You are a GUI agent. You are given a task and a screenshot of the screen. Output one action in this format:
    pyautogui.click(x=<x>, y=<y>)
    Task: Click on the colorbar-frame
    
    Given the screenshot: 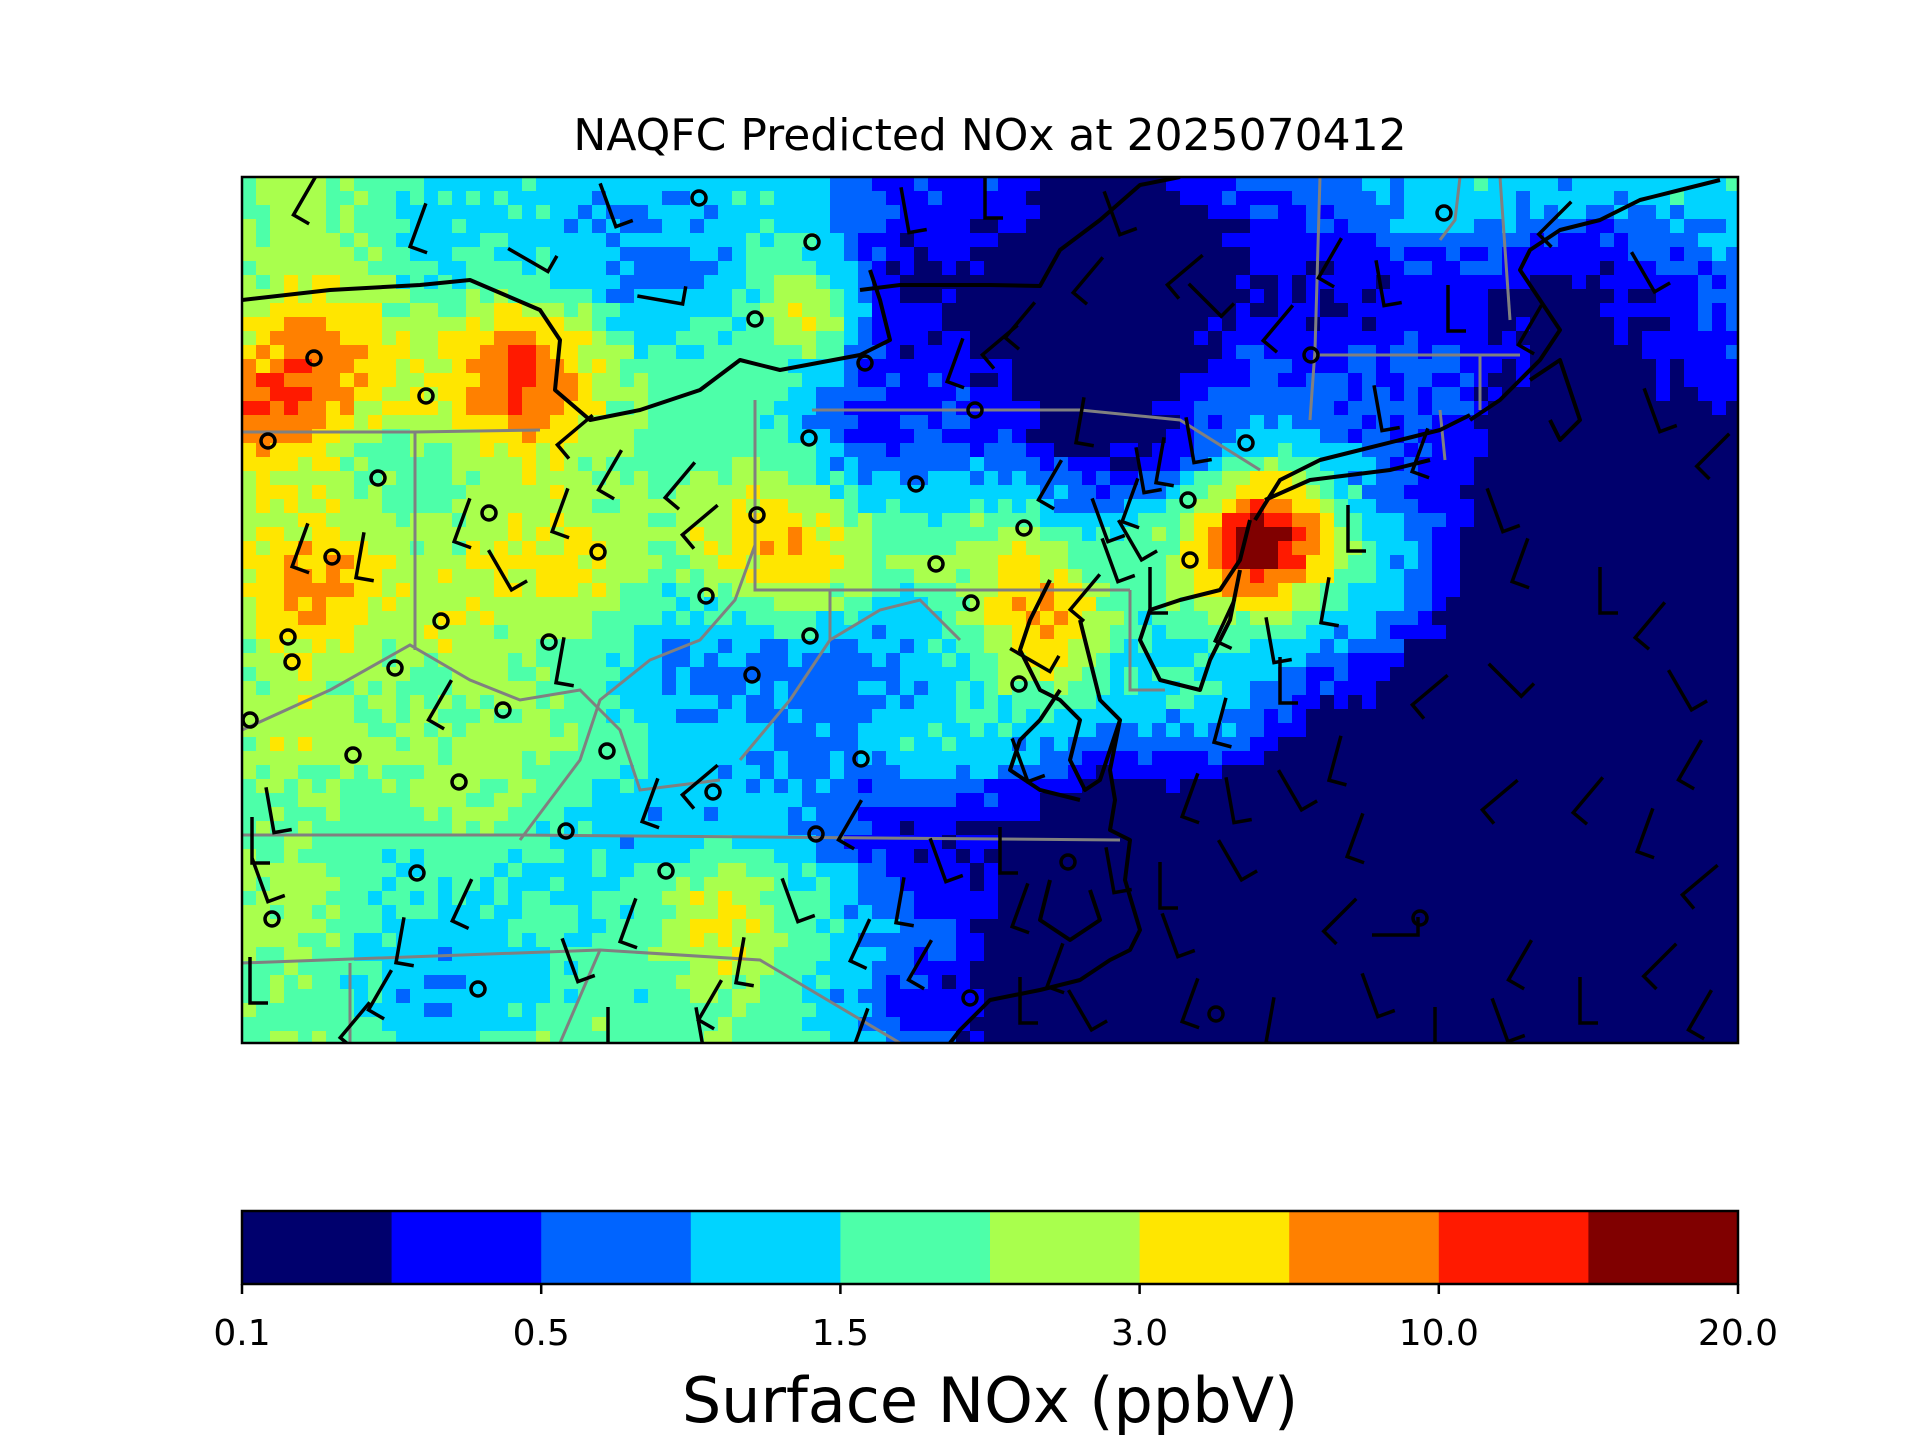 What is the action you would take?
    pyautogui.click(x=990, y=1247)
    